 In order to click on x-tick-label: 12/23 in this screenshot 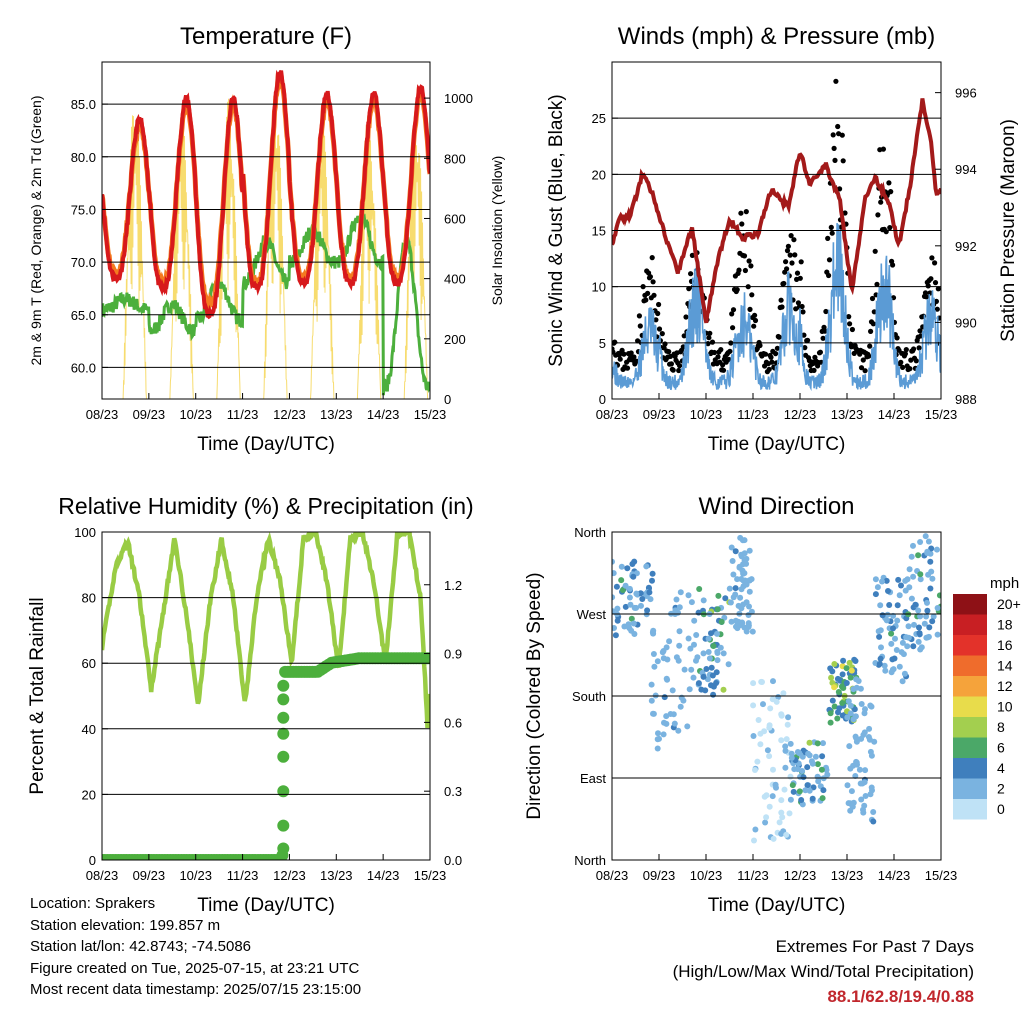, I will do `click(289, 414)`.